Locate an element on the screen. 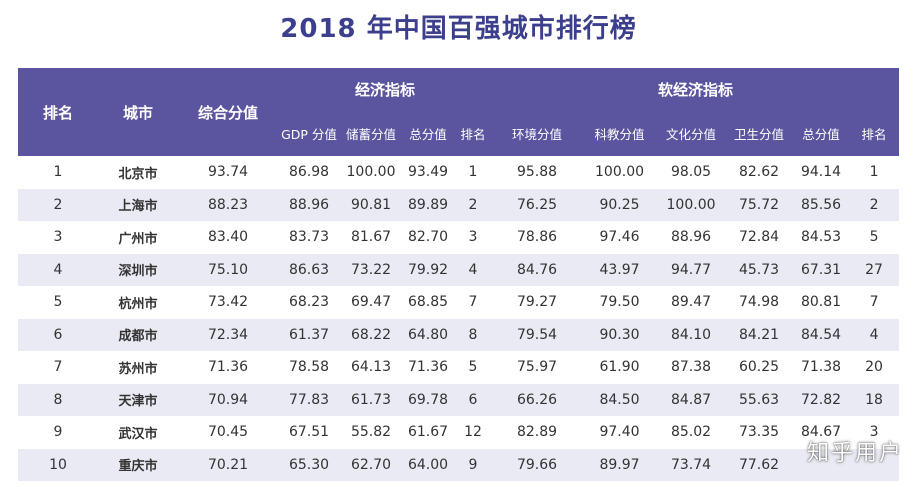 The height and width of the screenshot is (487, 917). header-soft-group: 软经济指标 is located at coordinates (696, 89).